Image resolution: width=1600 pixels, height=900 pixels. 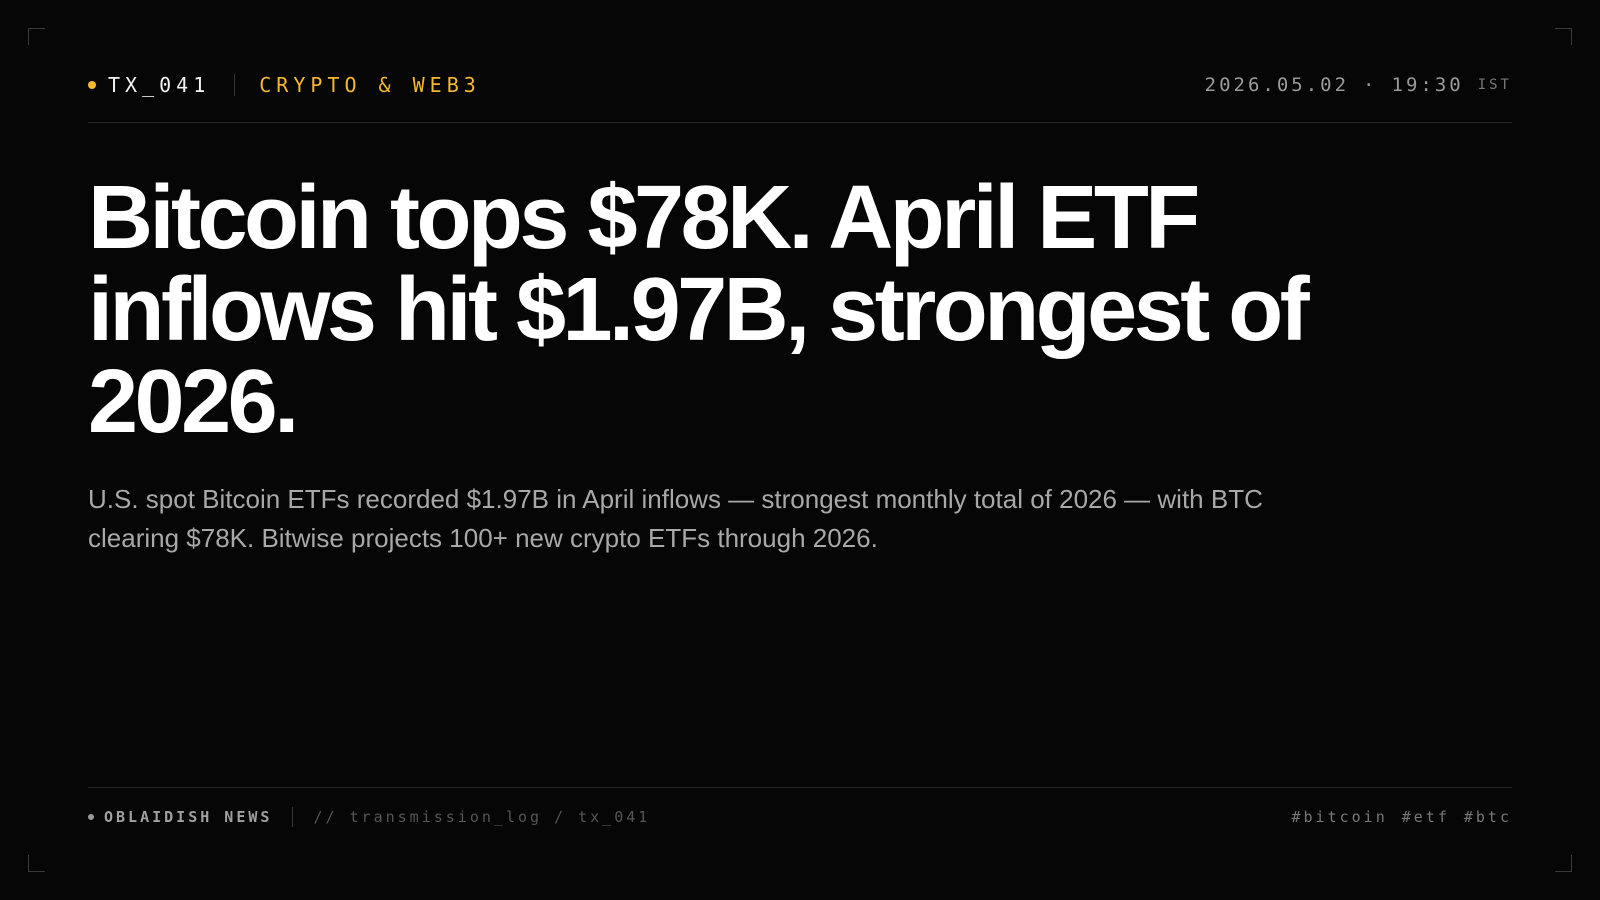 I want to click on transmission-id: TX_041, so click(x=159, y=85).